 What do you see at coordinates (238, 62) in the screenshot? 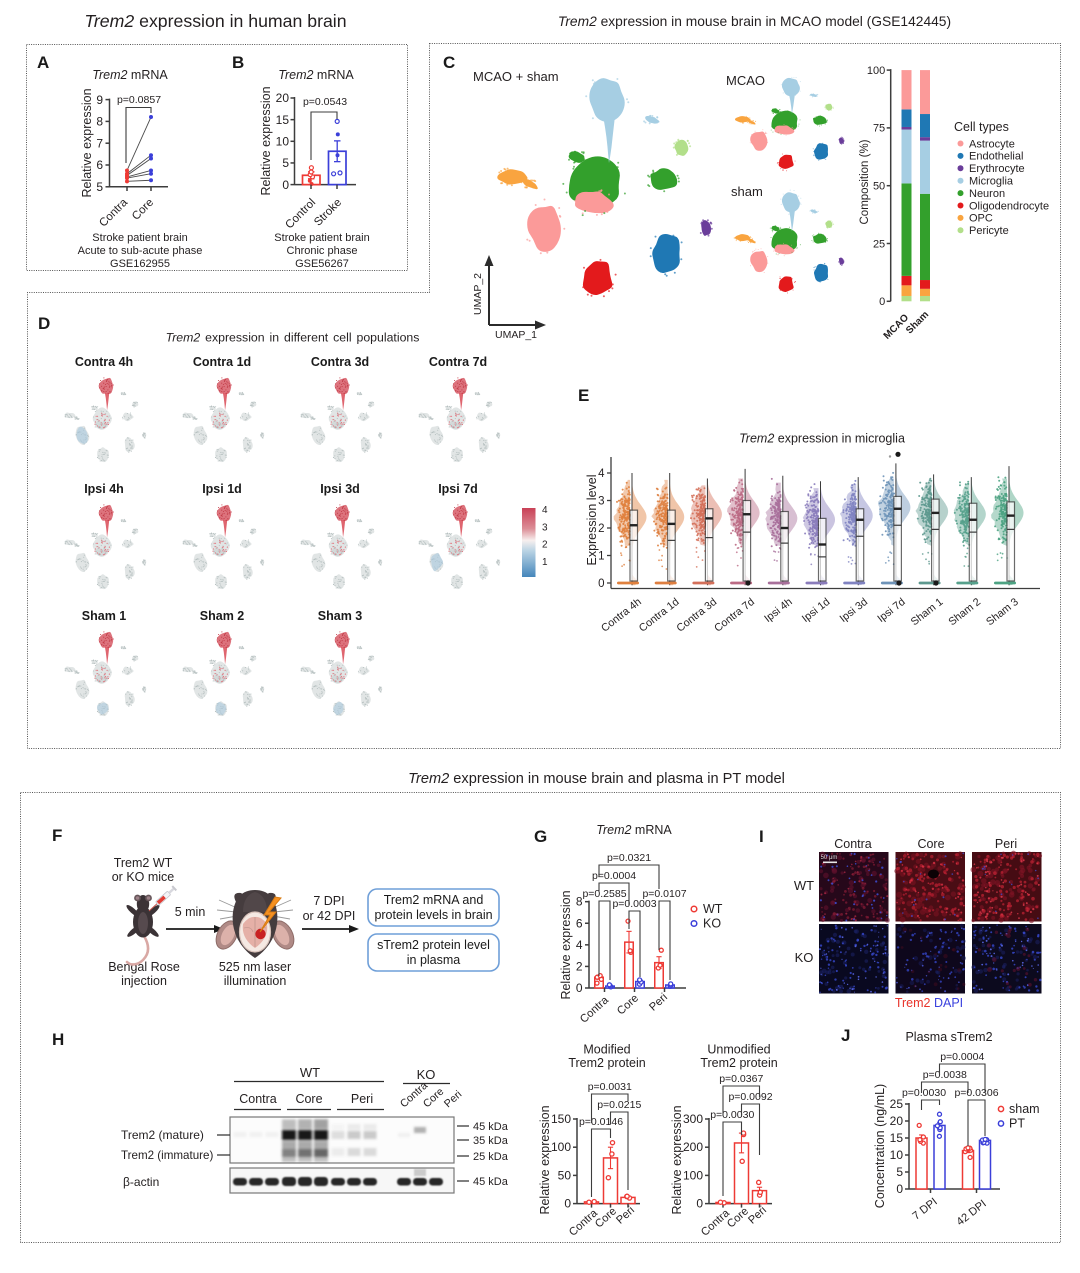
I see `svg-text: B` at bounding box center [238, 62].